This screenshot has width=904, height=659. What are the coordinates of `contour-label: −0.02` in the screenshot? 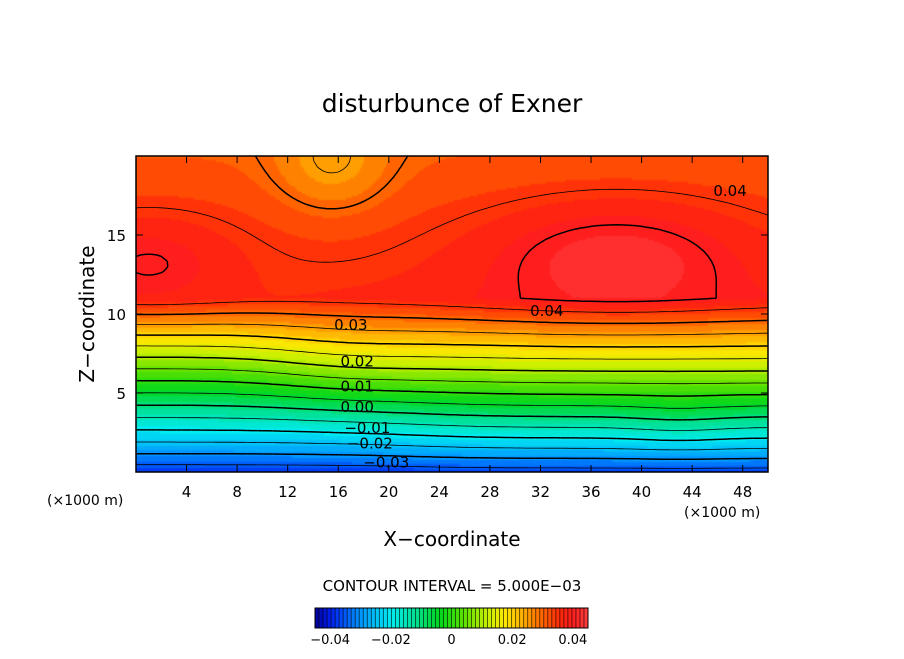 It's located at (370, 444).